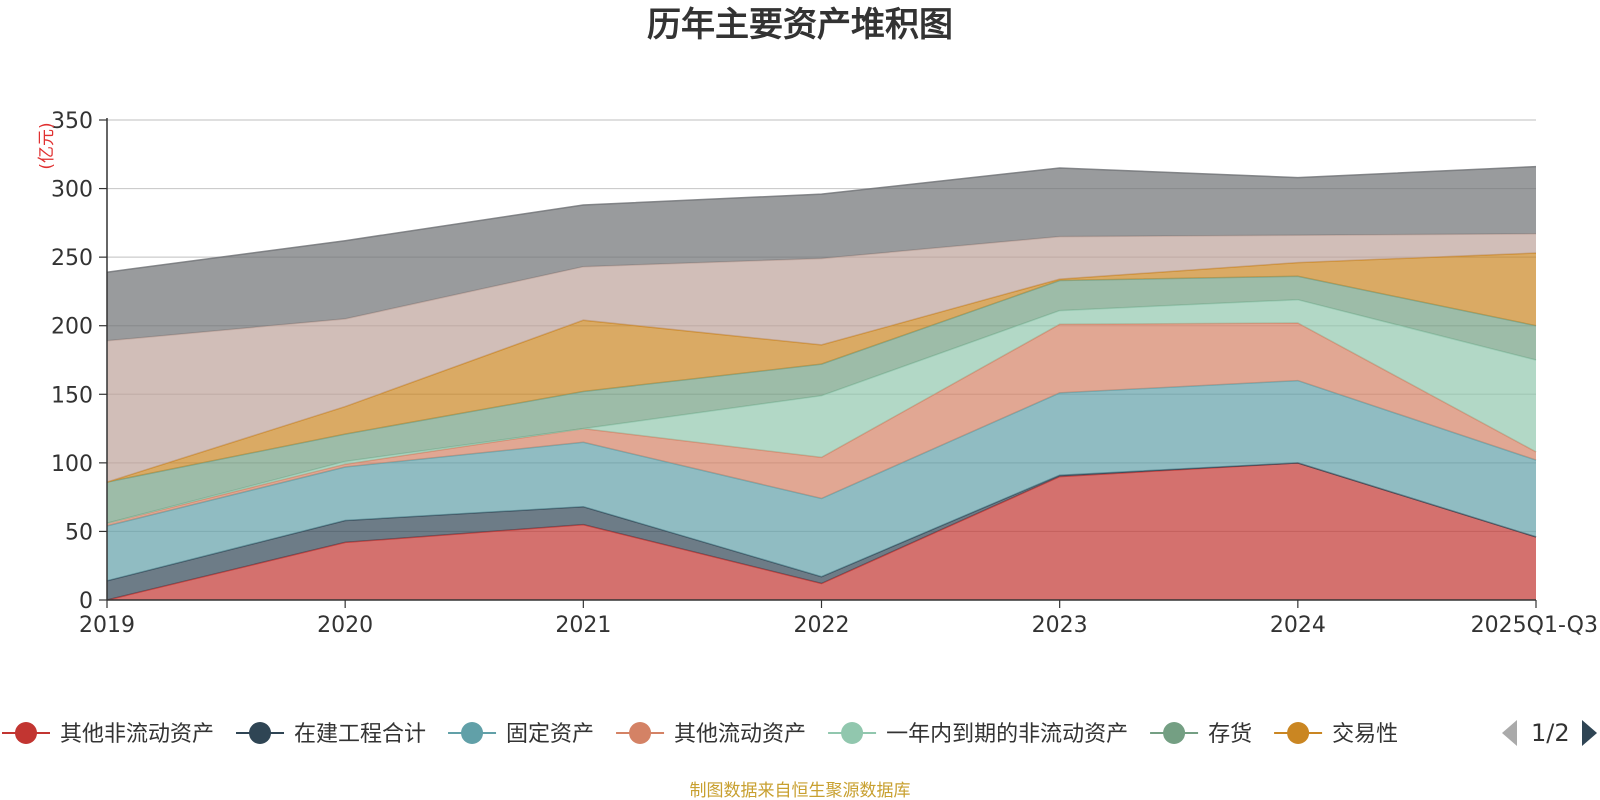  Describe the element at coordinates (1230, 734) in the screenshot. I see `legend-label: 存货` at that location.